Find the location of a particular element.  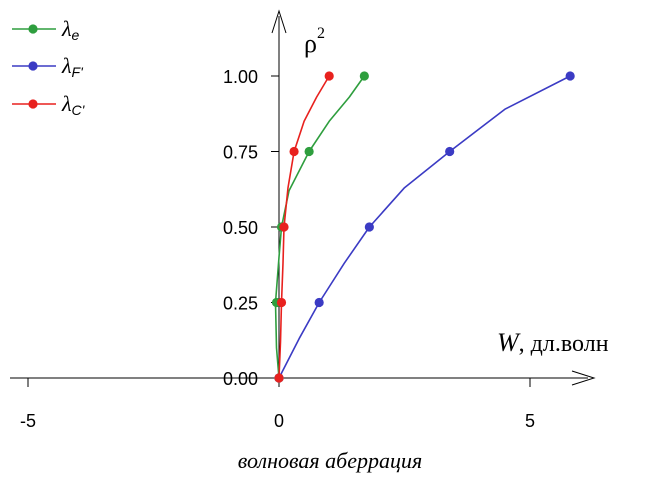

y-tick-label: 0.25 is located at coordinates (240, 304).